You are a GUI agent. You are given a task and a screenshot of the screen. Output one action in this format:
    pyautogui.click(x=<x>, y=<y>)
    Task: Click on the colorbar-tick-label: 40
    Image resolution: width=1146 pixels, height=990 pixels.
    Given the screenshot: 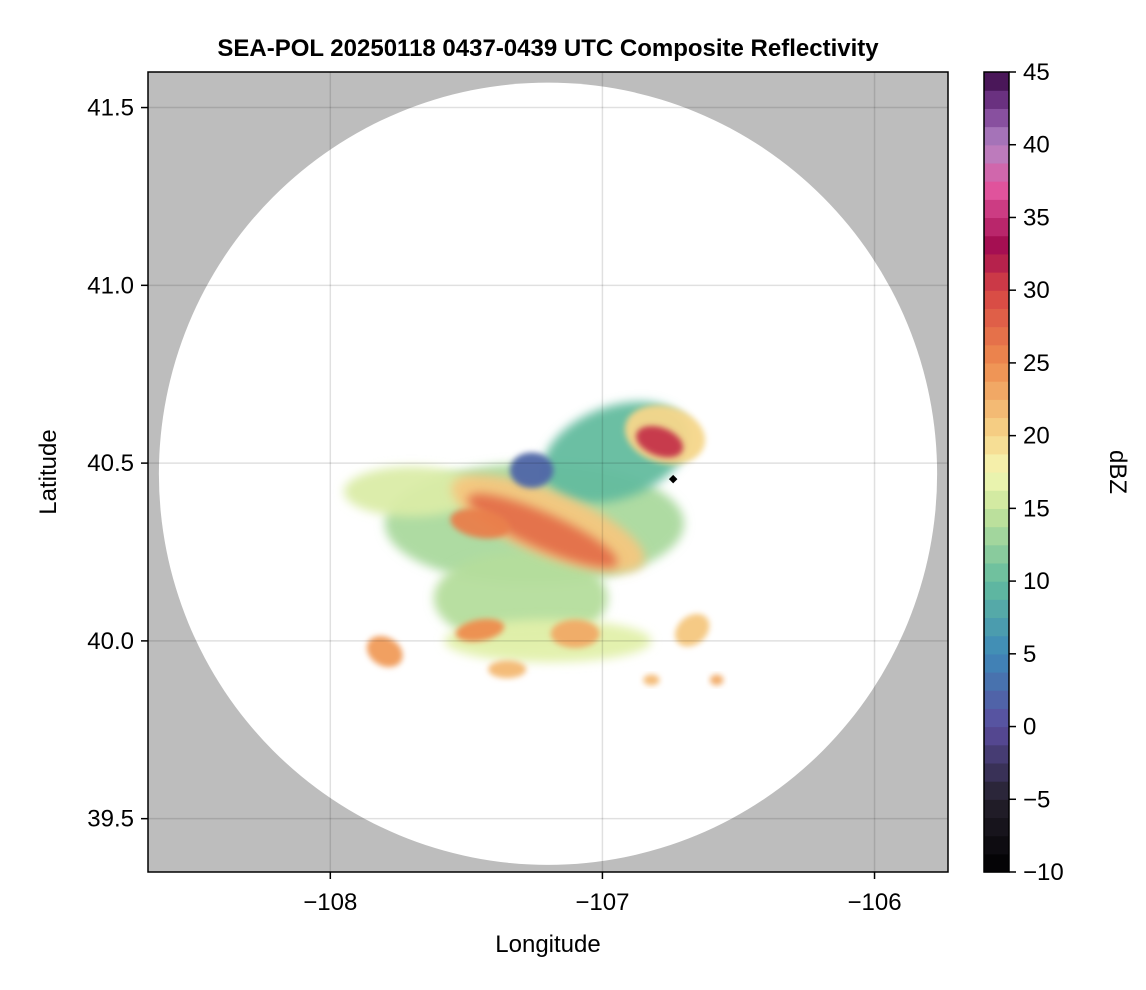 What is the action you would take?
    pyautogui.click(x=1036, y=145)
    